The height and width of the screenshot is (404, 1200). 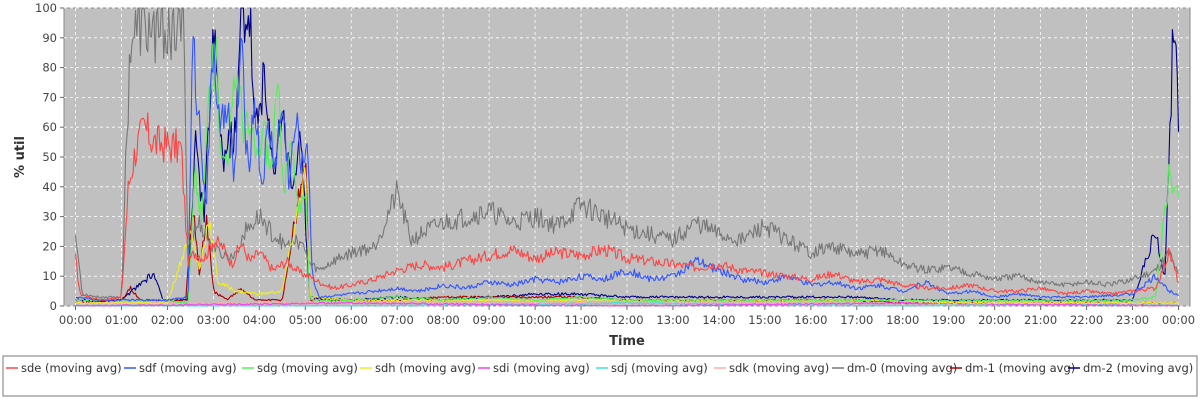 What do you see at coordinates (600, 376) in the screenshot?
I see `legend-box` at bounding box center [600, 376].